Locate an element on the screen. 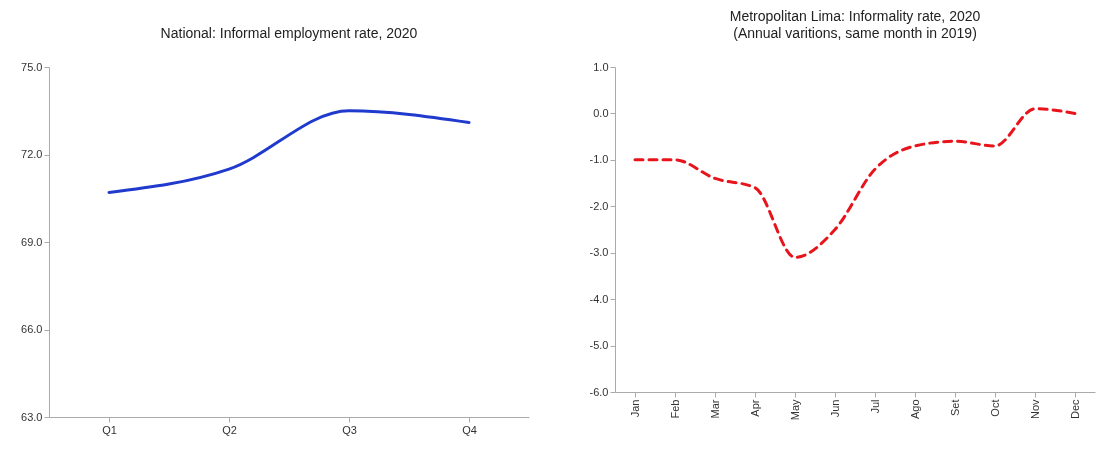 This screenshot has width=1104, height=459. x-tick-label: Set is located at coordinates (954, 408).